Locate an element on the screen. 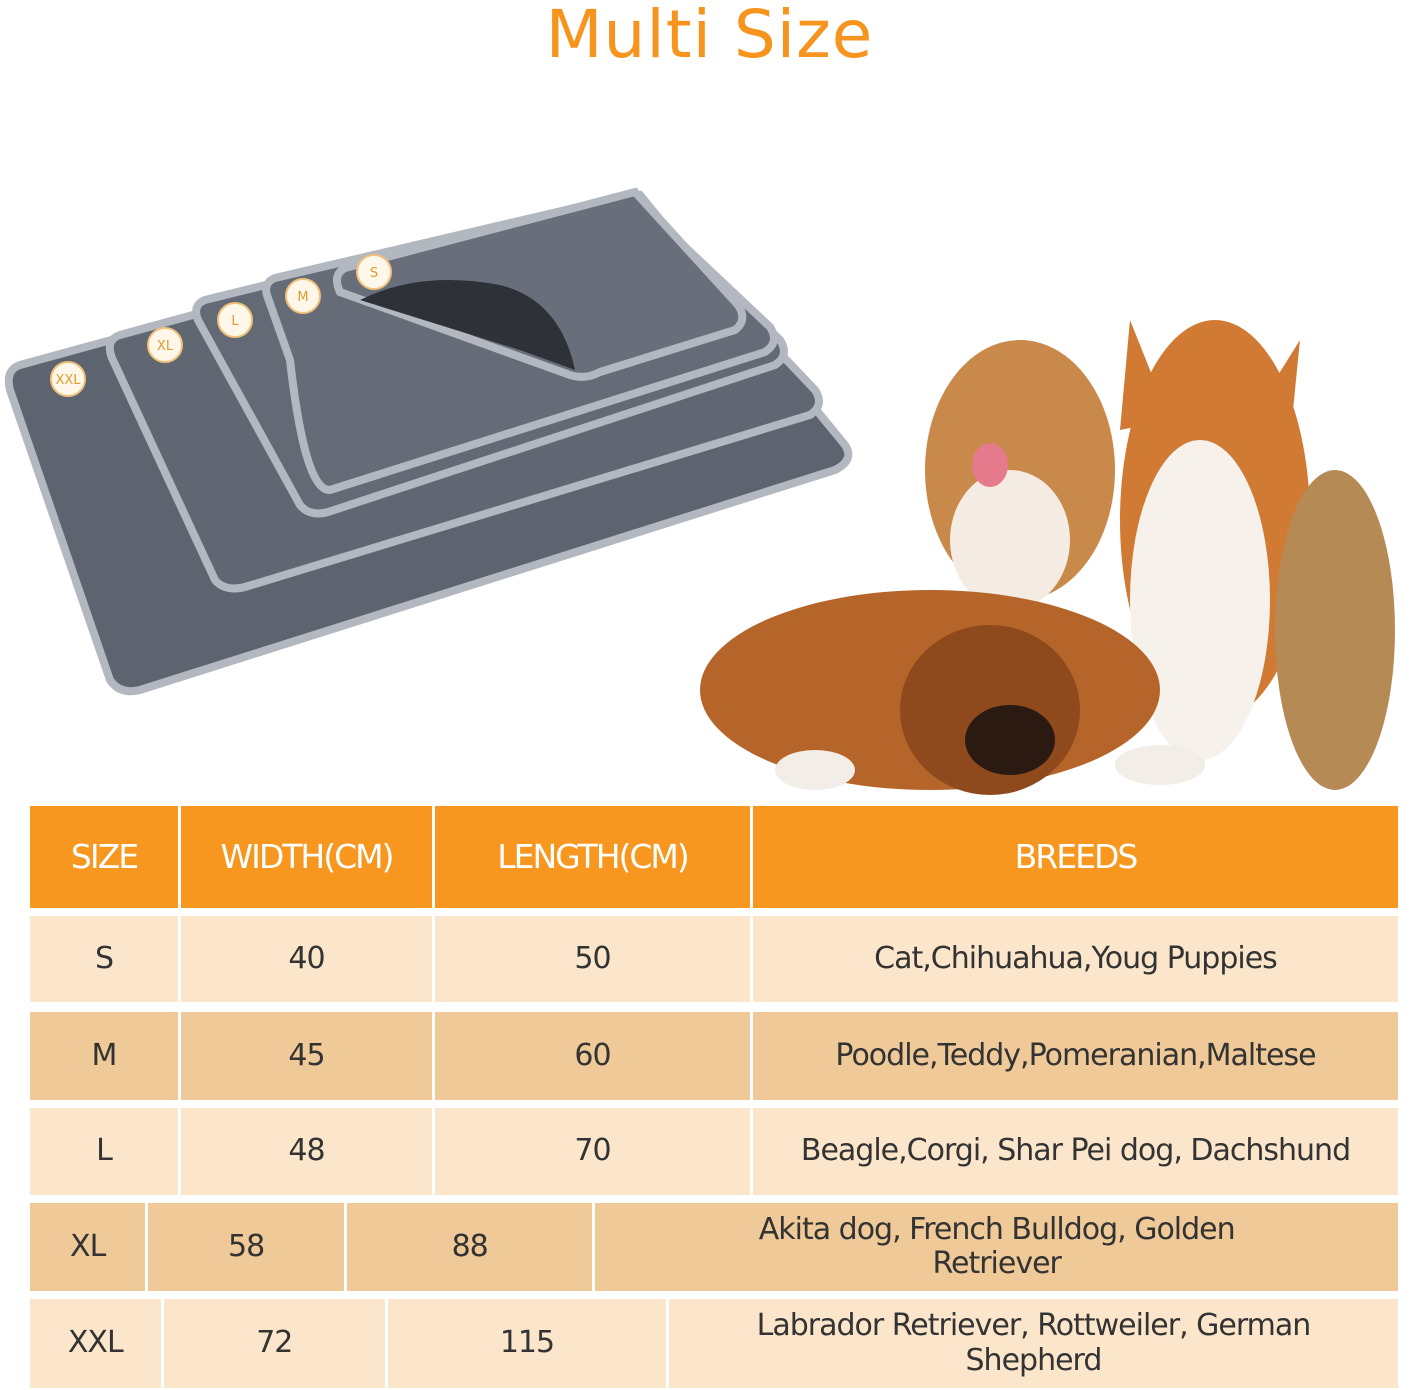 The image size is (1419, 1390). table-header-row: SIZE WIDTH(CM) LENGTH(CM) BREEDS is located at coordinates (714, 857).